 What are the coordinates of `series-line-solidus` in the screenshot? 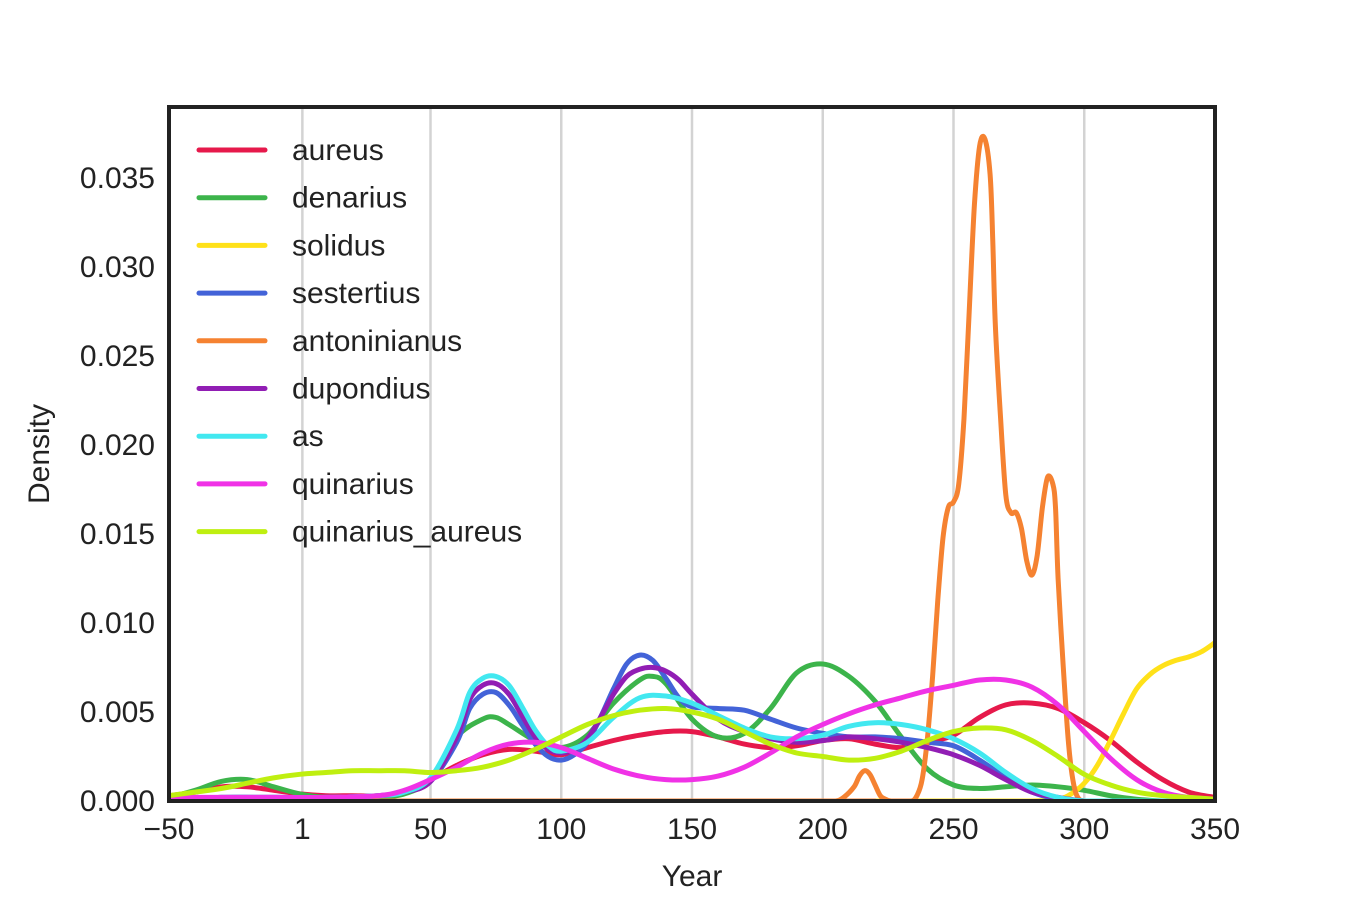 It's located at (692, 720).